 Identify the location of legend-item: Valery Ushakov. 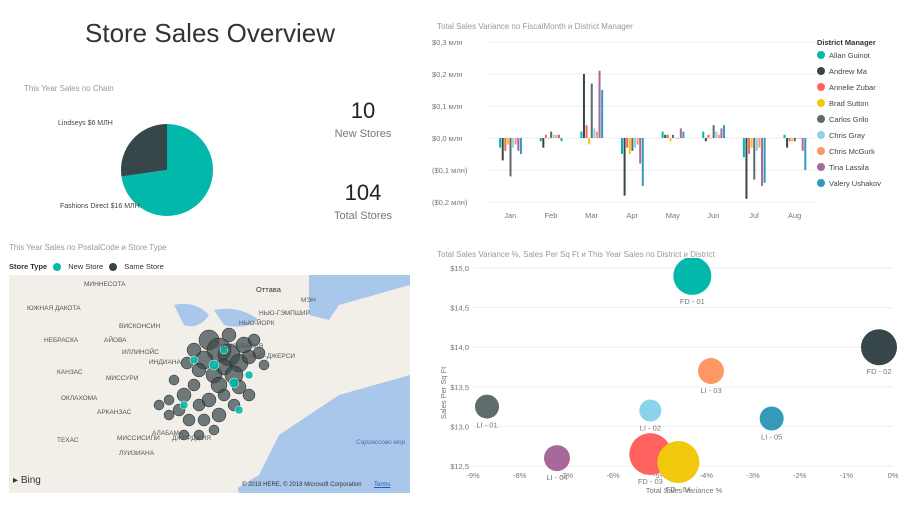
(860, 183).